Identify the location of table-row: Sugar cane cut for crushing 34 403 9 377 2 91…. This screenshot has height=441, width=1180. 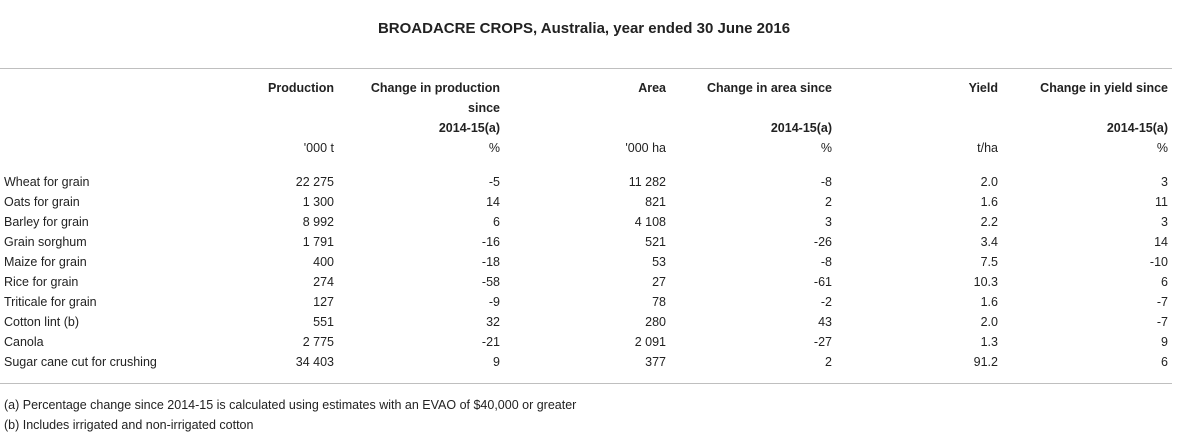
(586, 362).